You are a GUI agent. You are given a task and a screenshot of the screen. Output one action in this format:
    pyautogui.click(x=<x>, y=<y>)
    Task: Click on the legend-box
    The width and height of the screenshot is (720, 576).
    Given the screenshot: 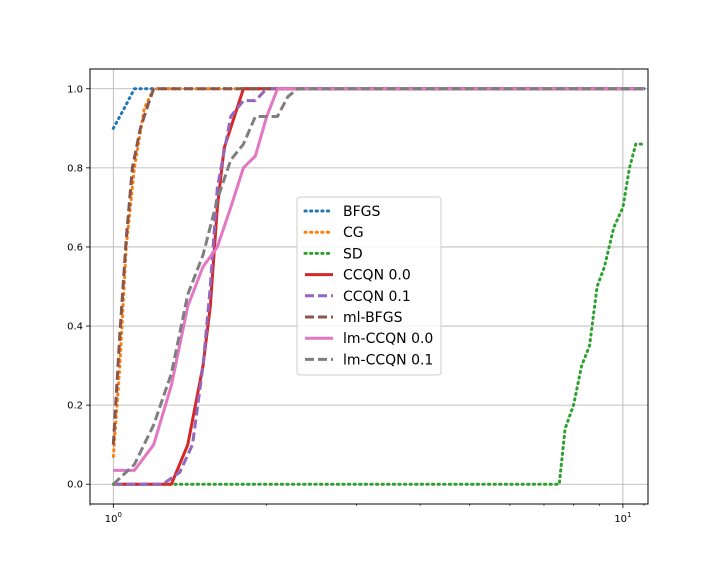 What is the action you would take?
    pyautogui.click(x=369, y=286)
    